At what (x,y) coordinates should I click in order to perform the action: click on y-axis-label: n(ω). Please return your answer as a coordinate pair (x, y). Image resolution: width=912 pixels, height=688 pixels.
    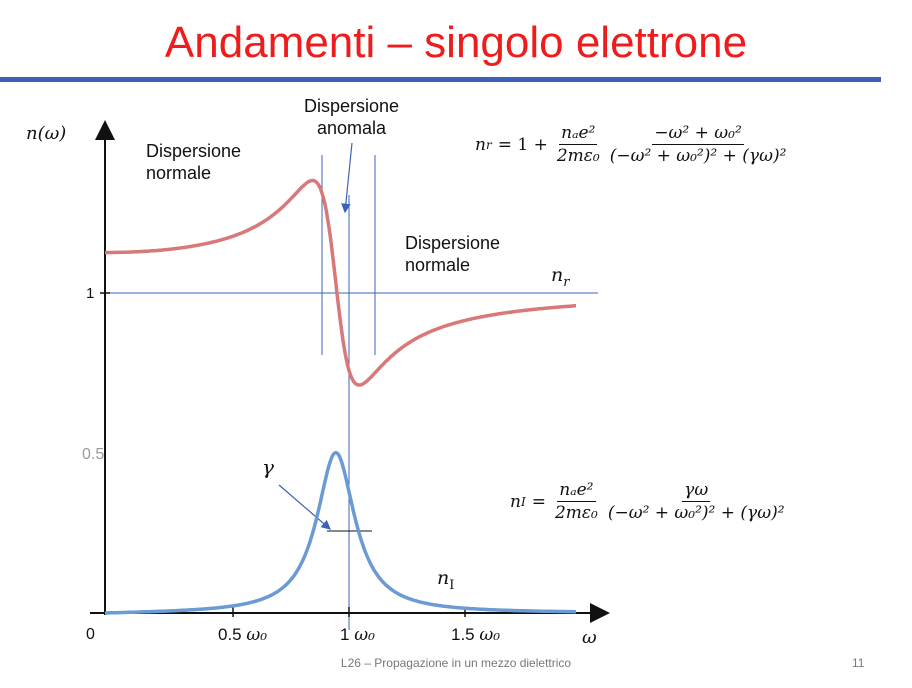
    Looking at the image, I should click on (46, 133).